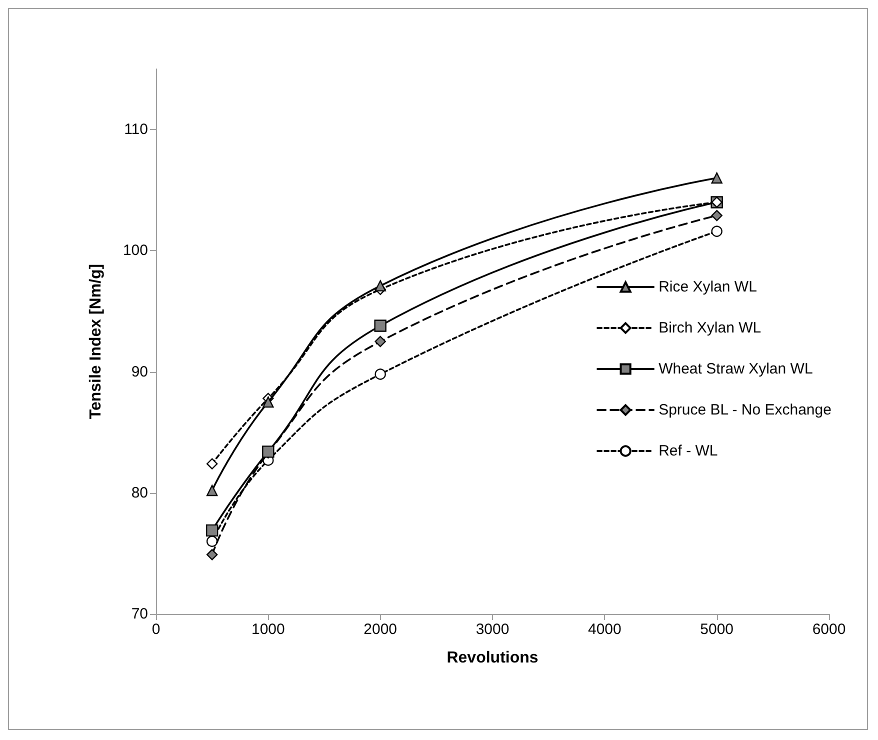 The height and width of the screenshot is (740, 878). Describe the element at coordinates (139, 614) in the screenshot. I see `y-tick-label: 70` at that location.